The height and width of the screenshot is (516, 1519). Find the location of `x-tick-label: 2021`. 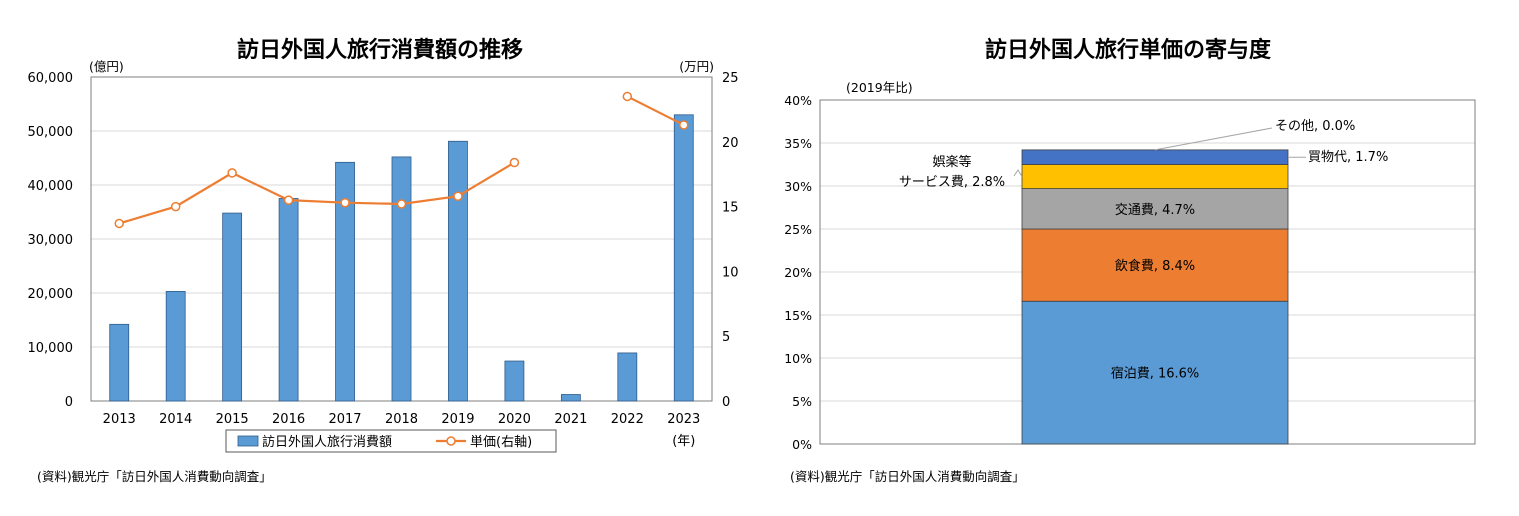

x-tick-label: 2021 is located at coordinates (570, 419).